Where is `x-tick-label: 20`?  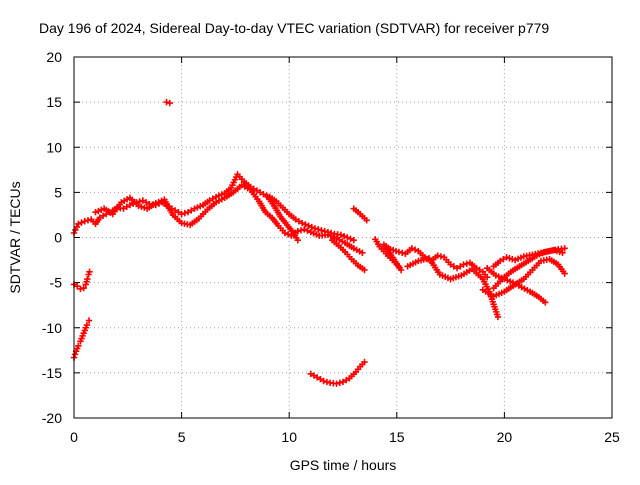
x-tick-label: 20 is located at coordinates (505, 437).